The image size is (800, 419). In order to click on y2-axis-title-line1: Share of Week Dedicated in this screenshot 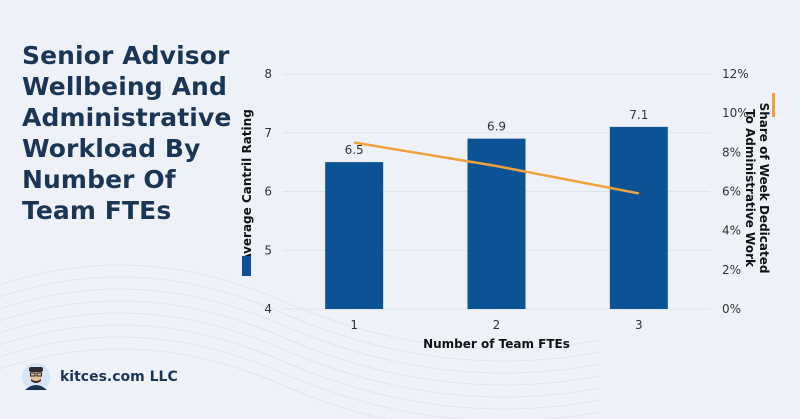, I will do `click(764, 188)`.